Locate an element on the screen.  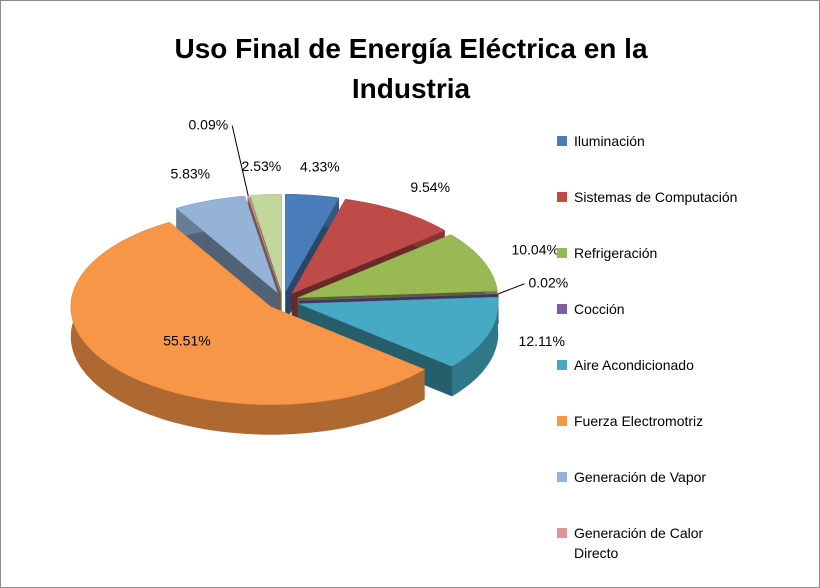
legend-label: Generación de Calor Directo is located at coordinates (639, 543).